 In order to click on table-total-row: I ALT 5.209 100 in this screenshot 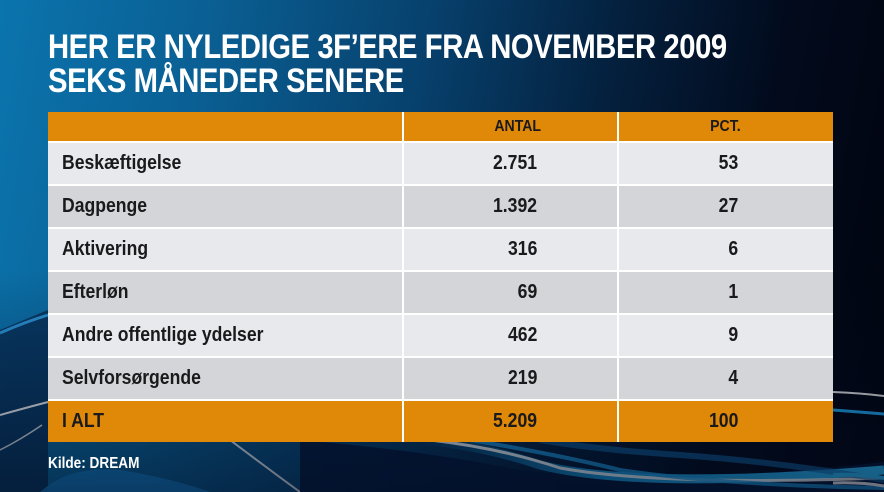, I will do `click(440, 420)`.